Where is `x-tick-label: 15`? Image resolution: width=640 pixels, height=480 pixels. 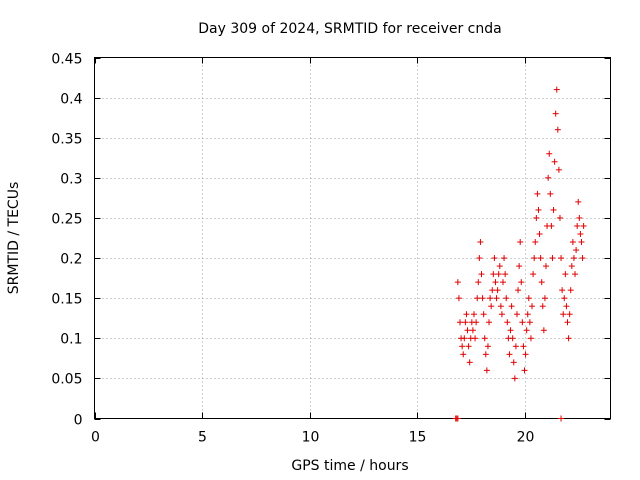 x-tick-label: 15 is located at coordinates (418, 438).